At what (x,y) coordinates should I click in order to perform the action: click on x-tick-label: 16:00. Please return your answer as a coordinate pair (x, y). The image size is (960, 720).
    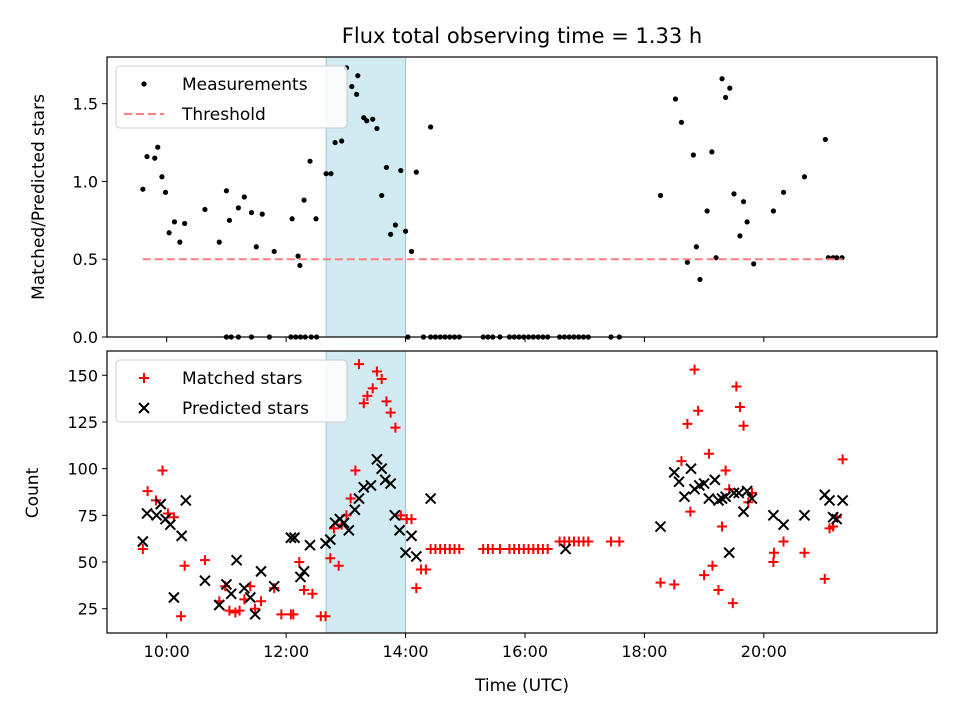
    Looking at the image, I should click on (525, 651).